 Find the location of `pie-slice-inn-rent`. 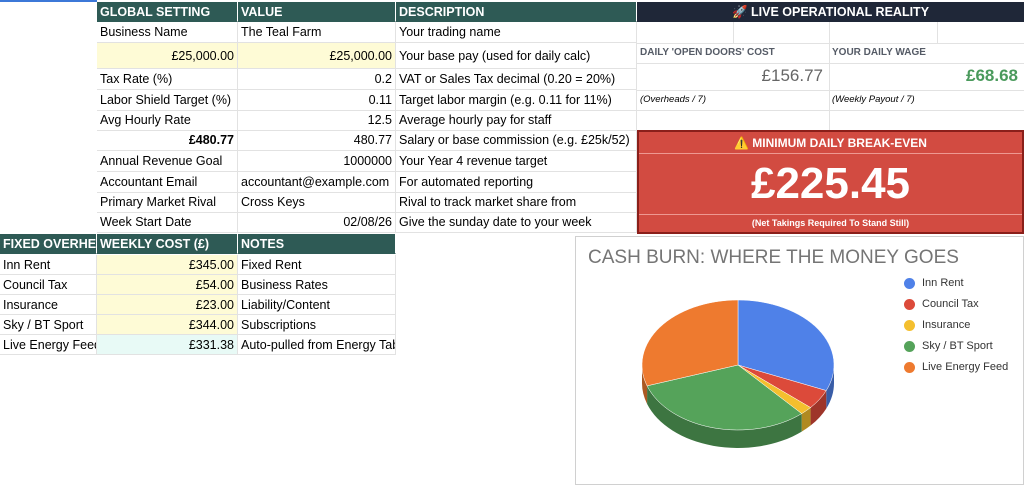

pie-slice-inn-rent is located at coordinates (786, 345).